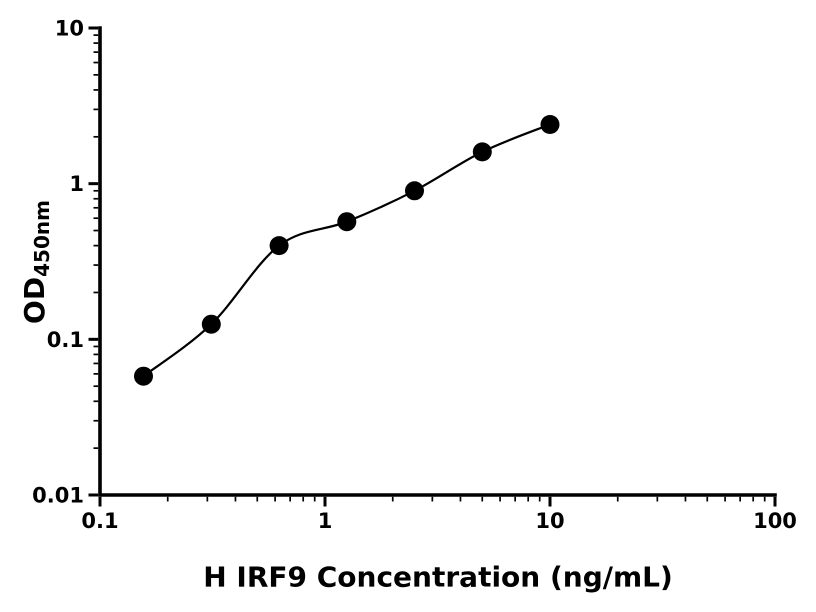 The image size is (816, 612). I want to click on y-tick-label: 10, so click(69, 29).